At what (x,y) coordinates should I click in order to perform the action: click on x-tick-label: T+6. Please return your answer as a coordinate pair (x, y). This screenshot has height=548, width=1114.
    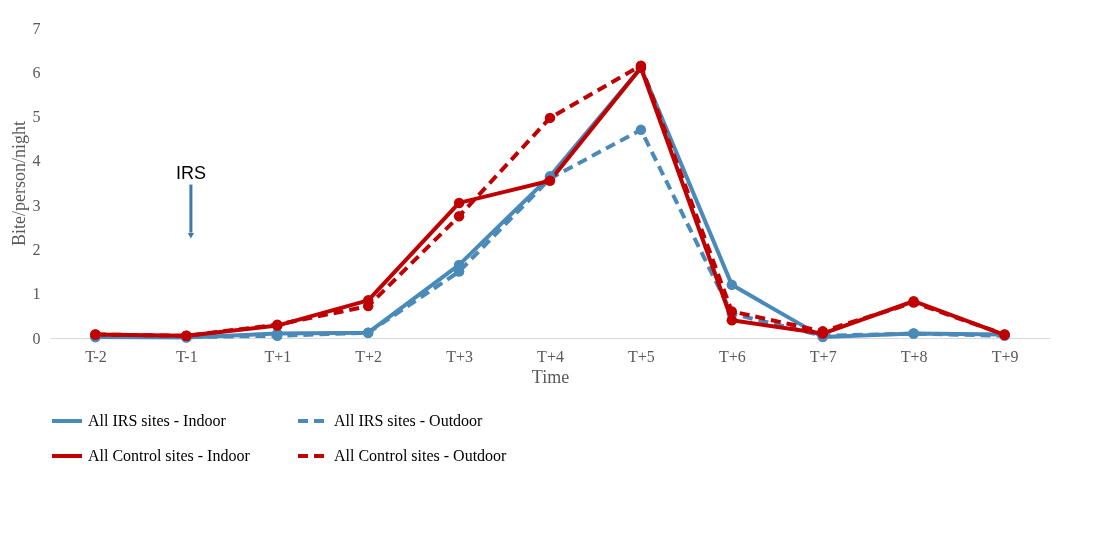
    Looking at the image, I should click on (732, 356).